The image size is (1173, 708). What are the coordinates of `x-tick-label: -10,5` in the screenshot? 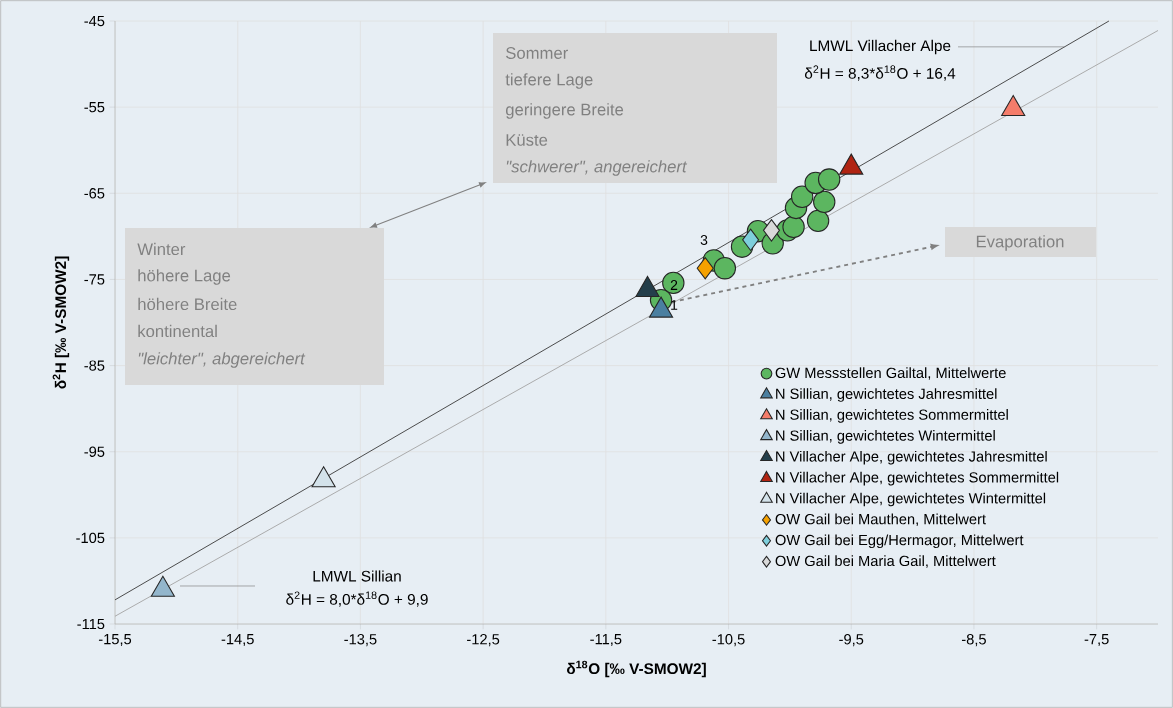 It's located at (728, 640).